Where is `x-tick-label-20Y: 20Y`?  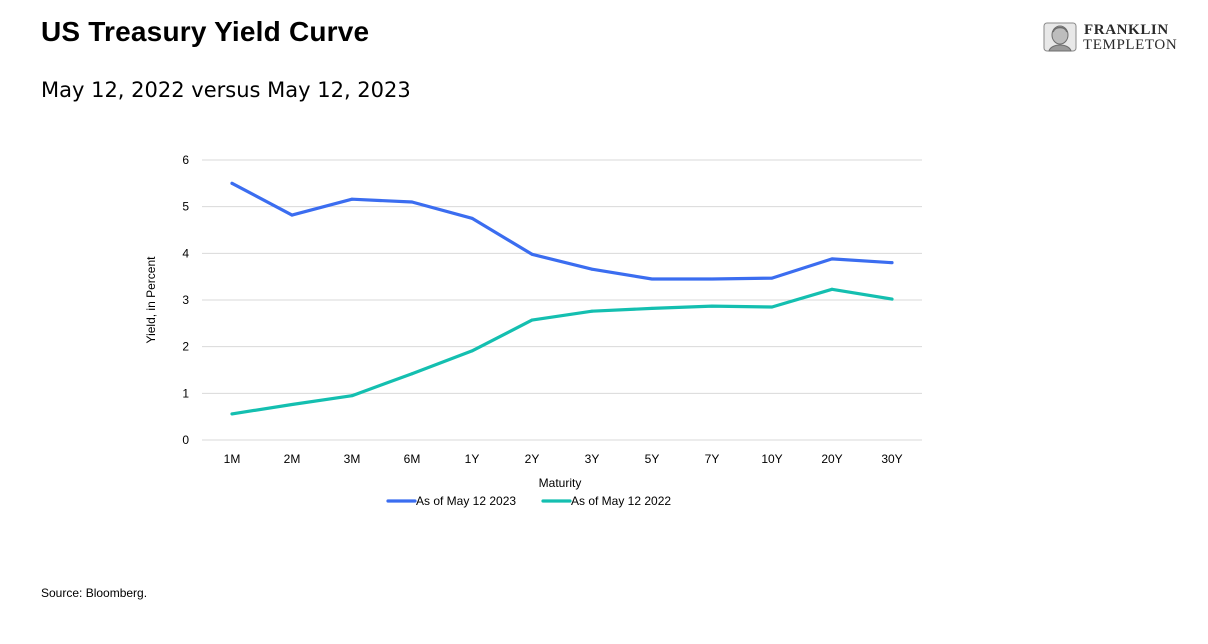 x-tick-label-20Y: 20Y is located at coordinates (831, 459).